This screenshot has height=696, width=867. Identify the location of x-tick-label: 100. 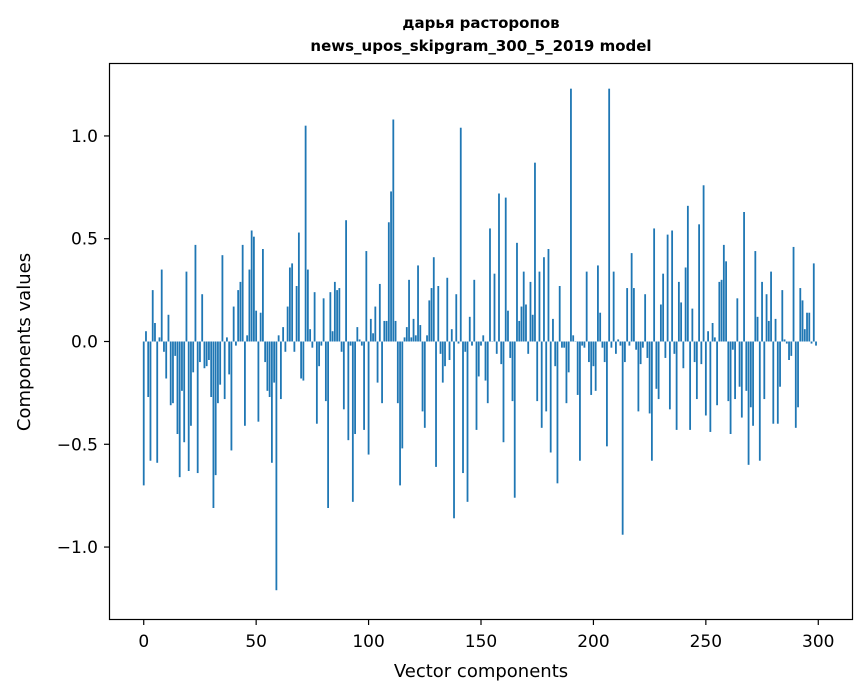
(368, 642).